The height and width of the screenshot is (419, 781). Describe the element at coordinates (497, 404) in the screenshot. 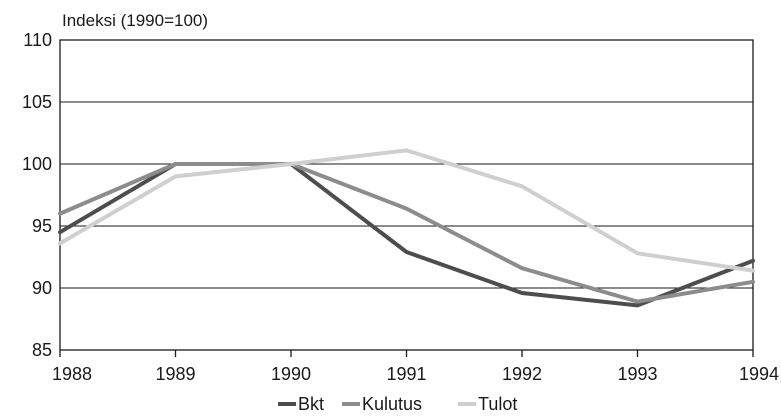

I see `legend-label-tulot: Tulot` at that location.